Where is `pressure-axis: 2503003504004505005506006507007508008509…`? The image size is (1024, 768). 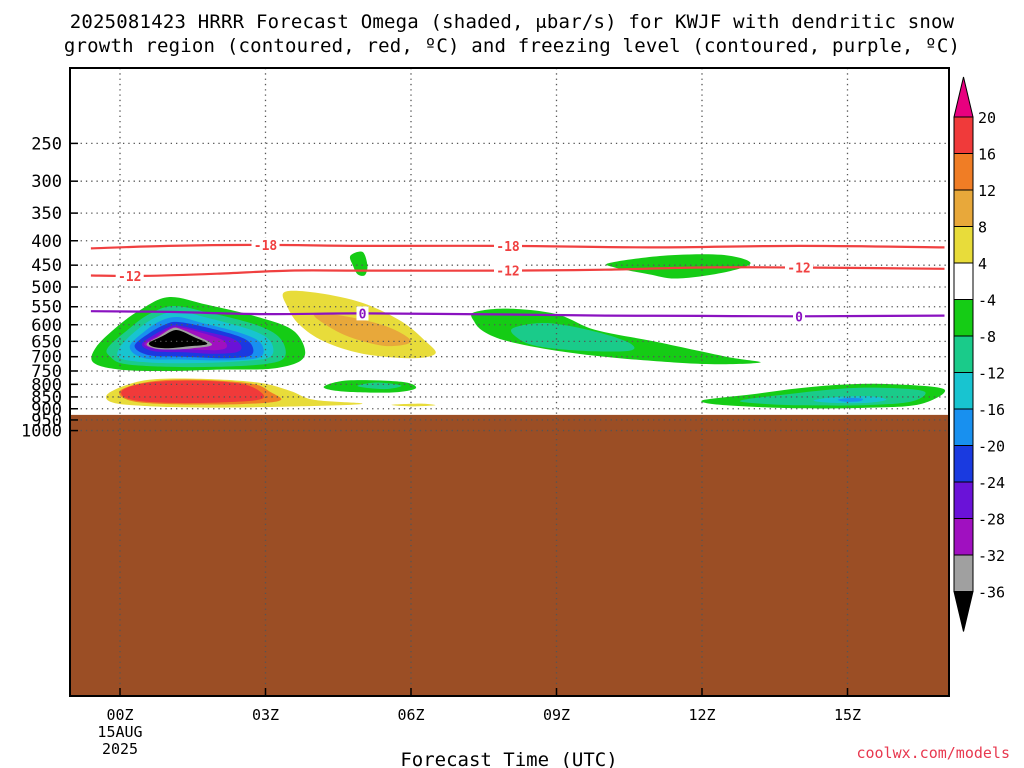 pressure-axis: 2503003504004505005506006507007508008509… is located at coordinates (49, 288).